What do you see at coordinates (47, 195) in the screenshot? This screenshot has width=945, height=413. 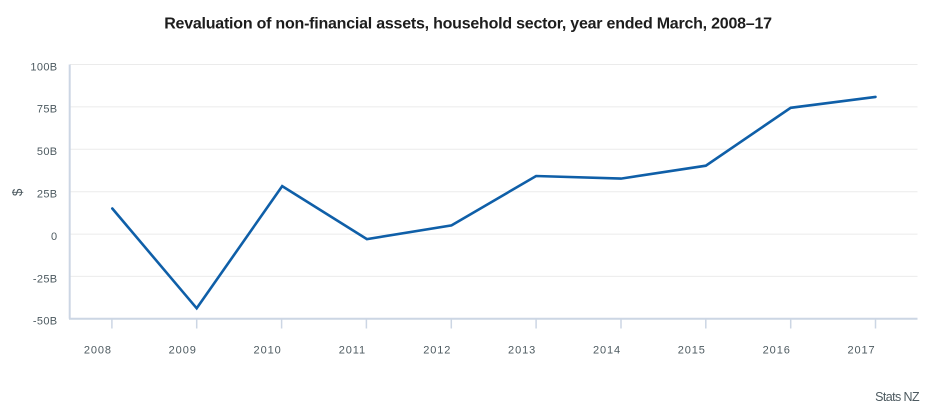 I see `svg-text: 25B` at bounding box center [47, 195].